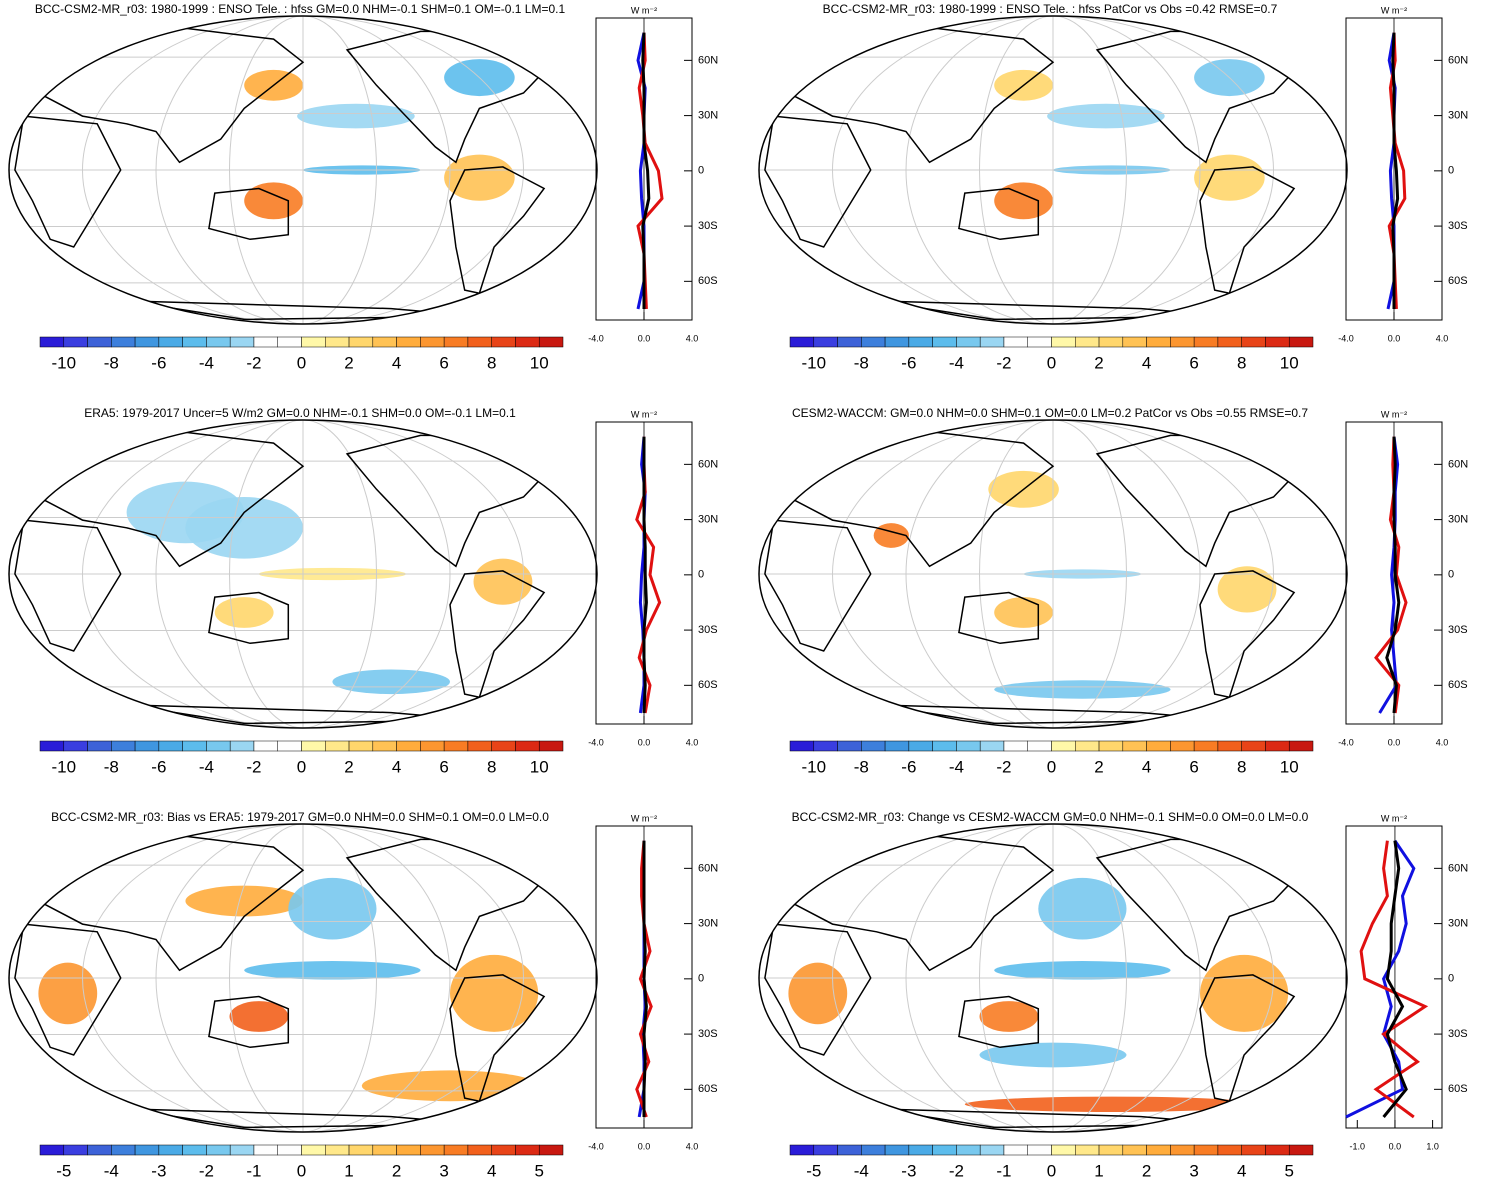 This screenshot has width=1490, height=1180. I want to click on y-tick-label: 60S, so click(1458, 281).